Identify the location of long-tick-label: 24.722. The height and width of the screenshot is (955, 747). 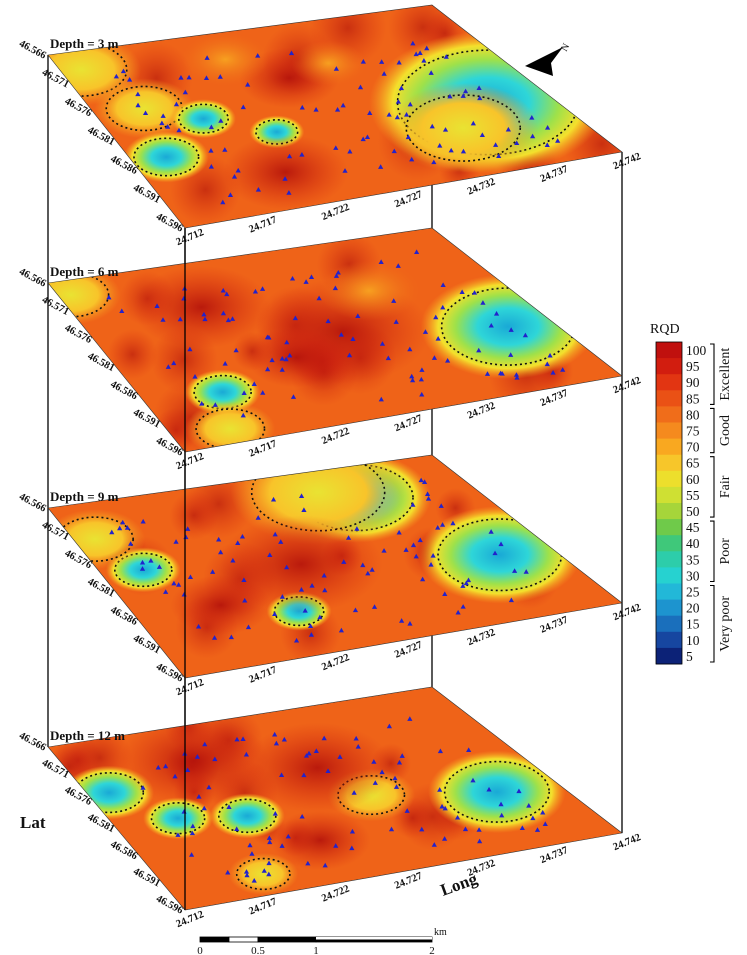
(335, 212).